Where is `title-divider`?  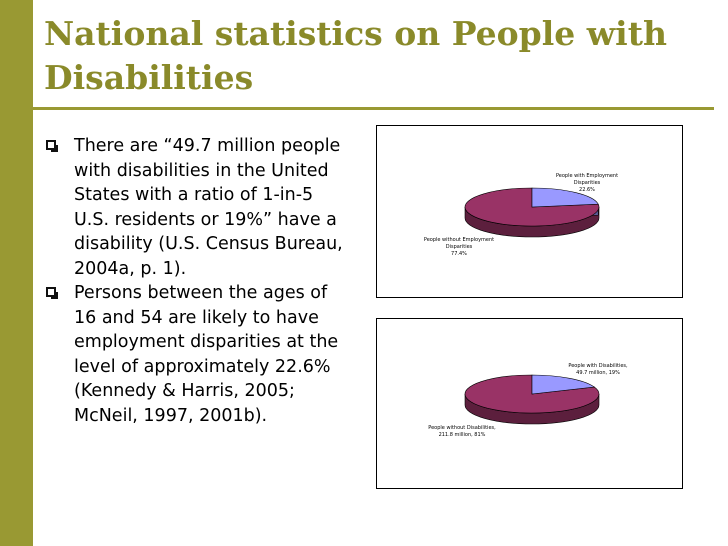 title-divider is located at coordinates (373, 108).